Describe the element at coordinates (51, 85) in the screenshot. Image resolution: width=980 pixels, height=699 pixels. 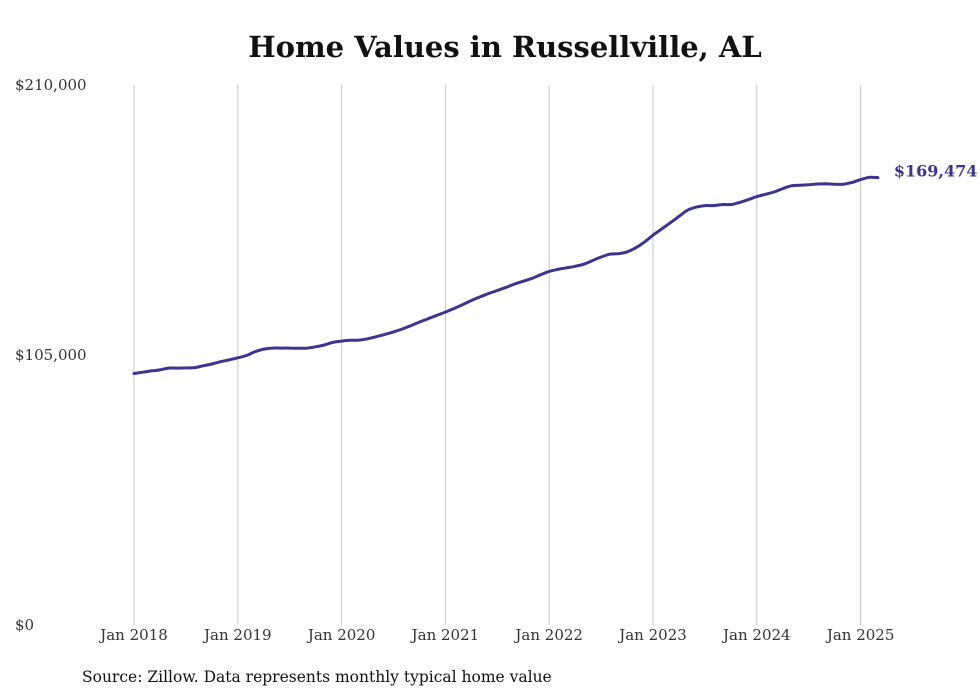
I see `y-tick-label: $210,000` at that location.